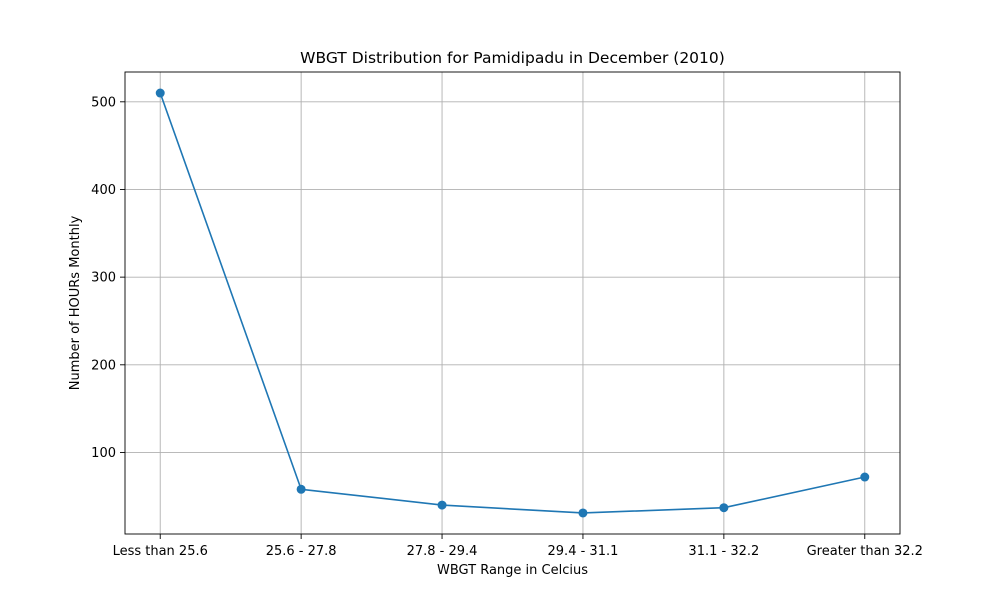 Image resolution: width=1000 pixels, height=604 pixels. I want to click on x-tick-label: 27.8 - 29.4, so click(442, 551).